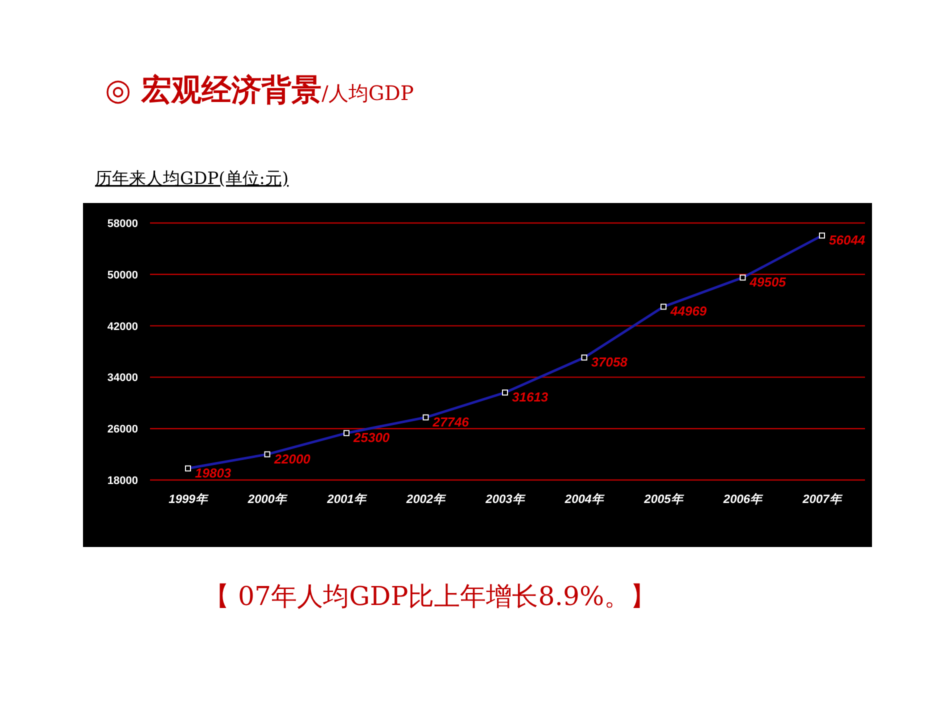 This screenshot has height=712, width=950. Describe the element at coordinates (259, 90) in the screenshot. I see `chart-title: ◎ 宏观经济背景/人均GDP` at that location.